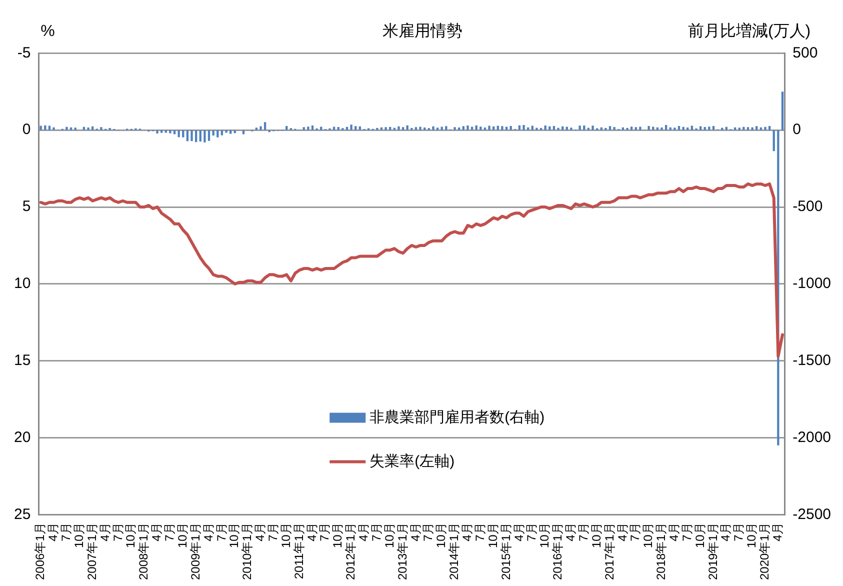 The width and height of the screenshot is (843, 586). I want to click on chart-title: 米雇用情勢, so click(422, 31).